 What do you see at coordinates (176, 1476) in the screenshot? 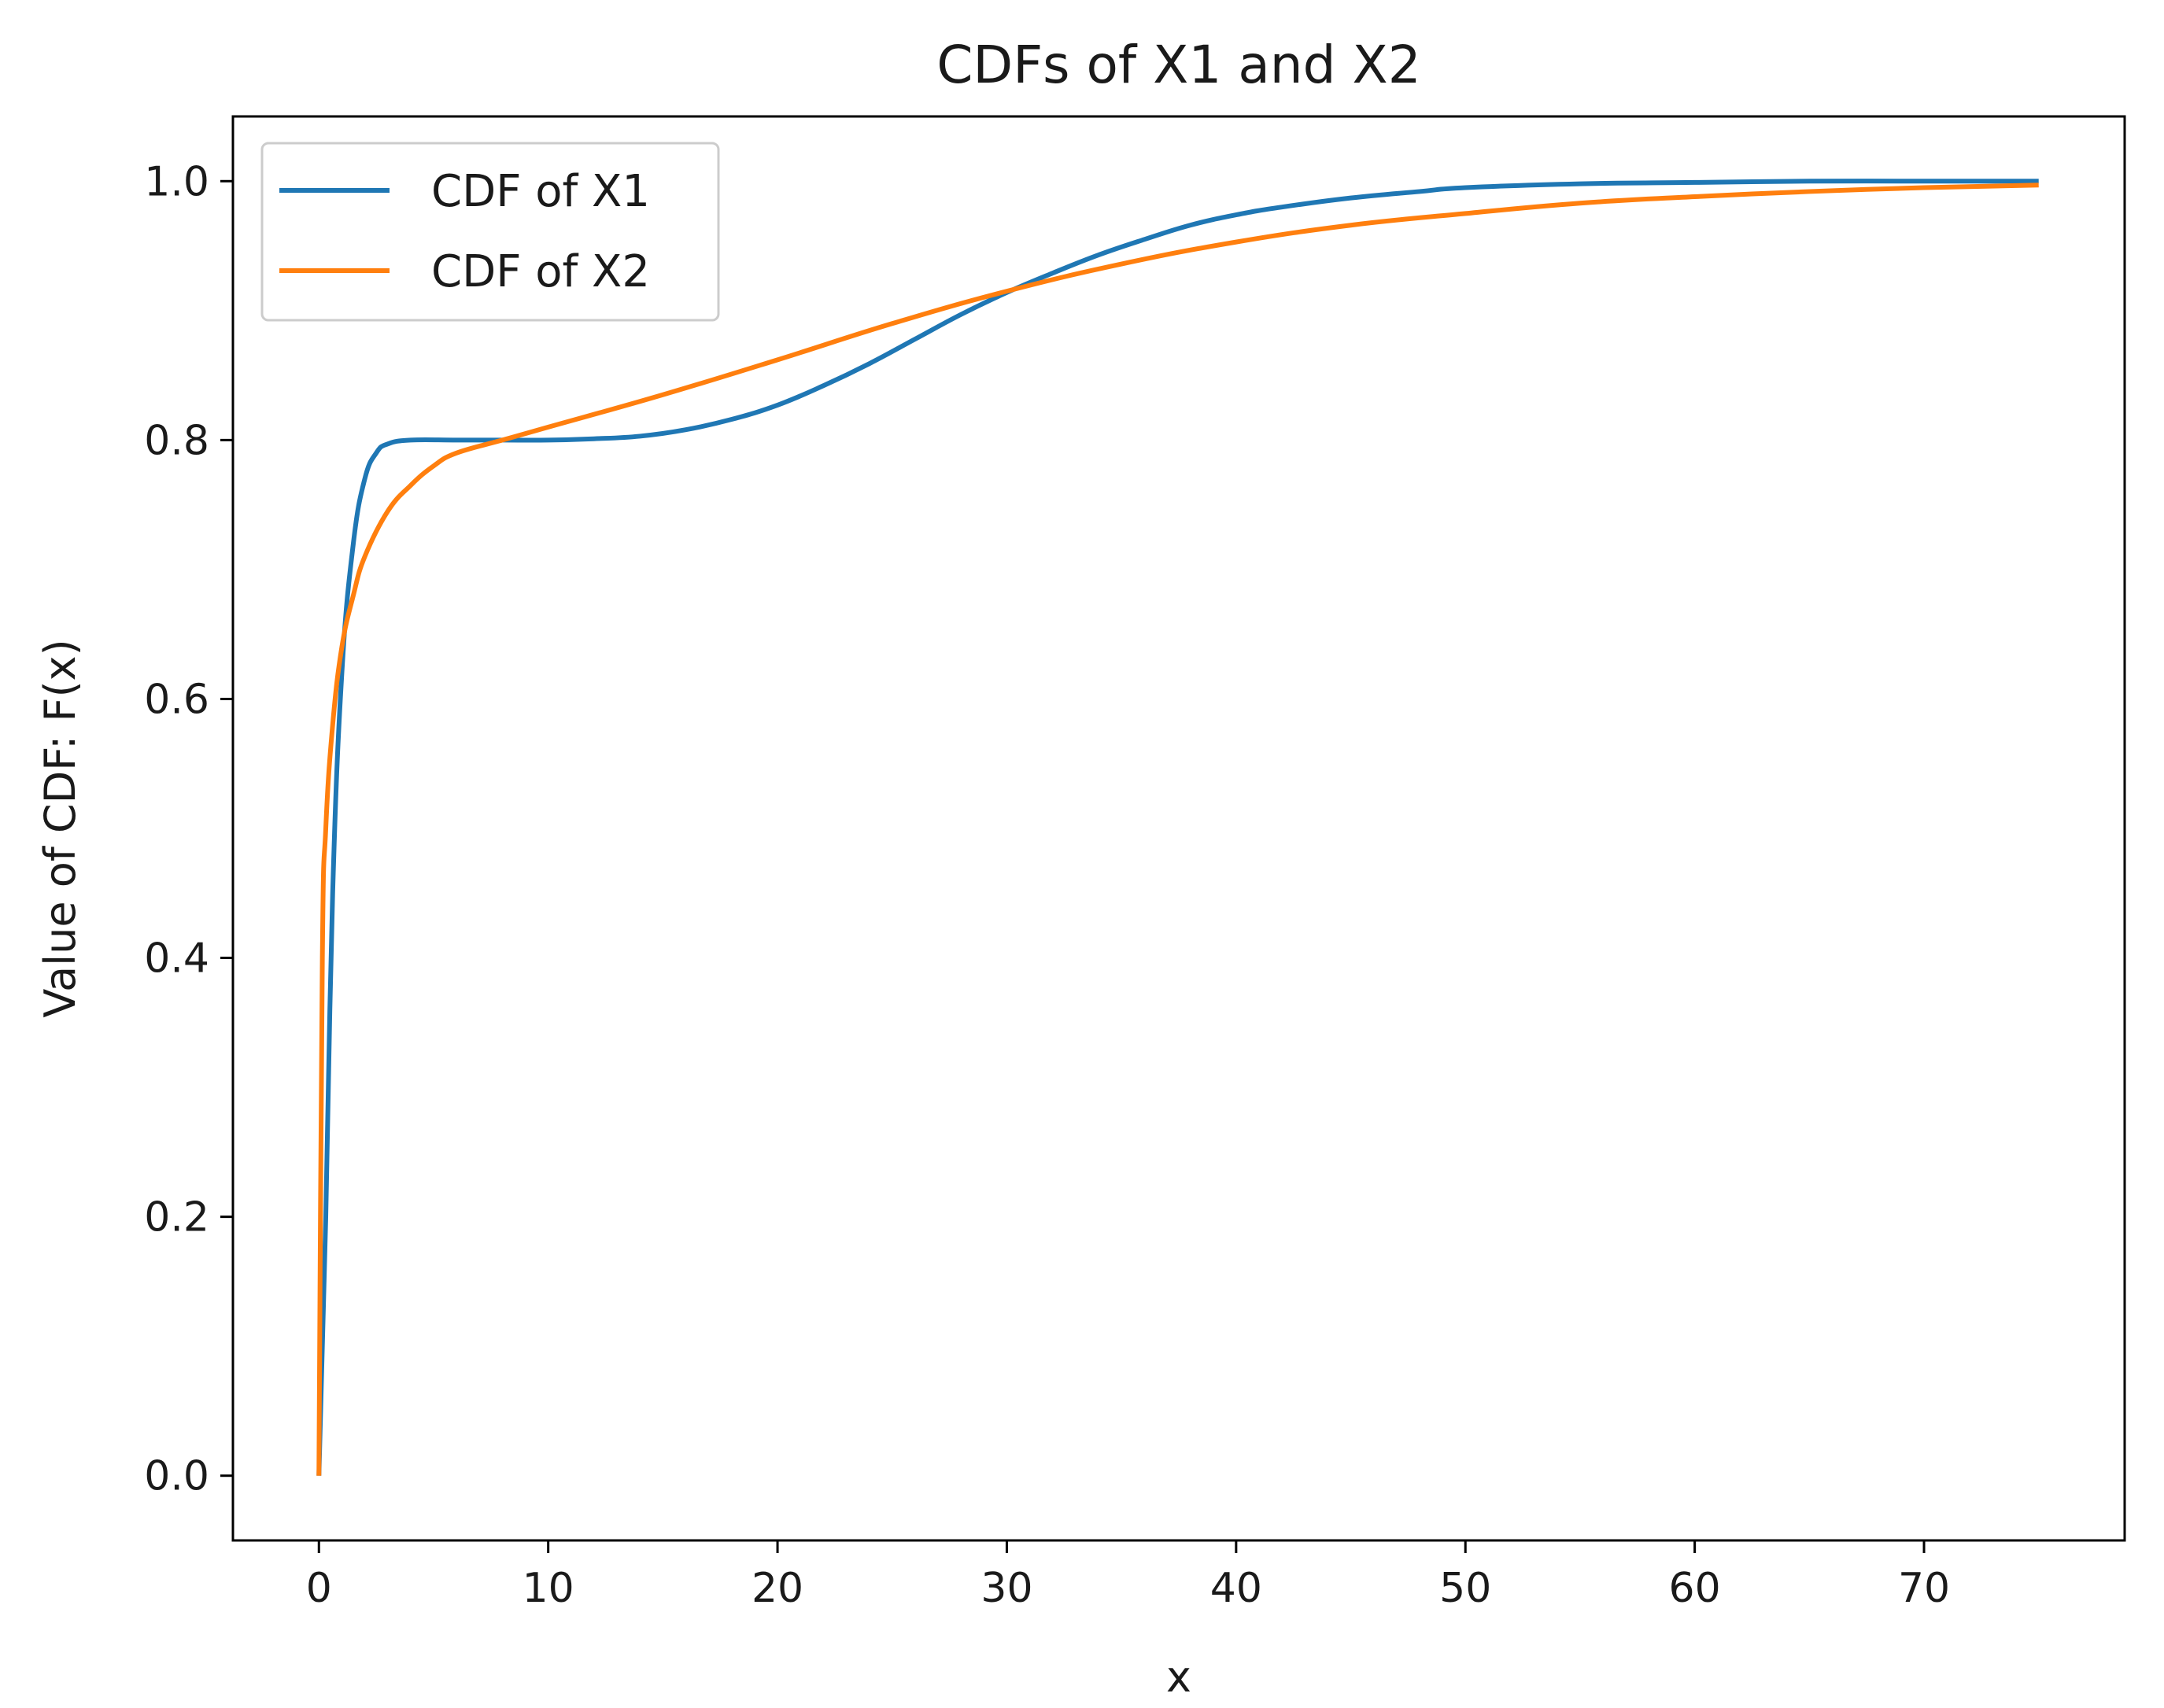
I see `y-tick-label: 0.0` at bounding box center [176, 1476].